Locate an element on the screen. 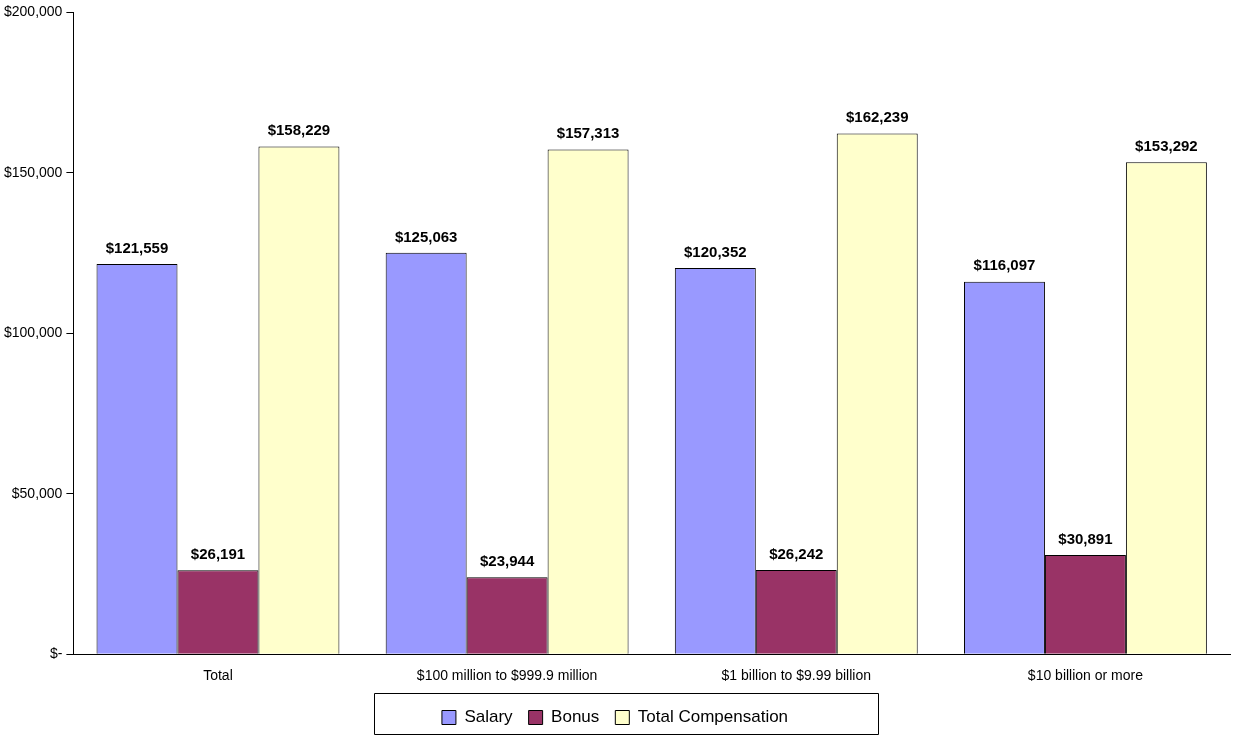 The height and width of the screenshot is (736, 1252). data-label: $26,242 is located at coordinates (796, 553).